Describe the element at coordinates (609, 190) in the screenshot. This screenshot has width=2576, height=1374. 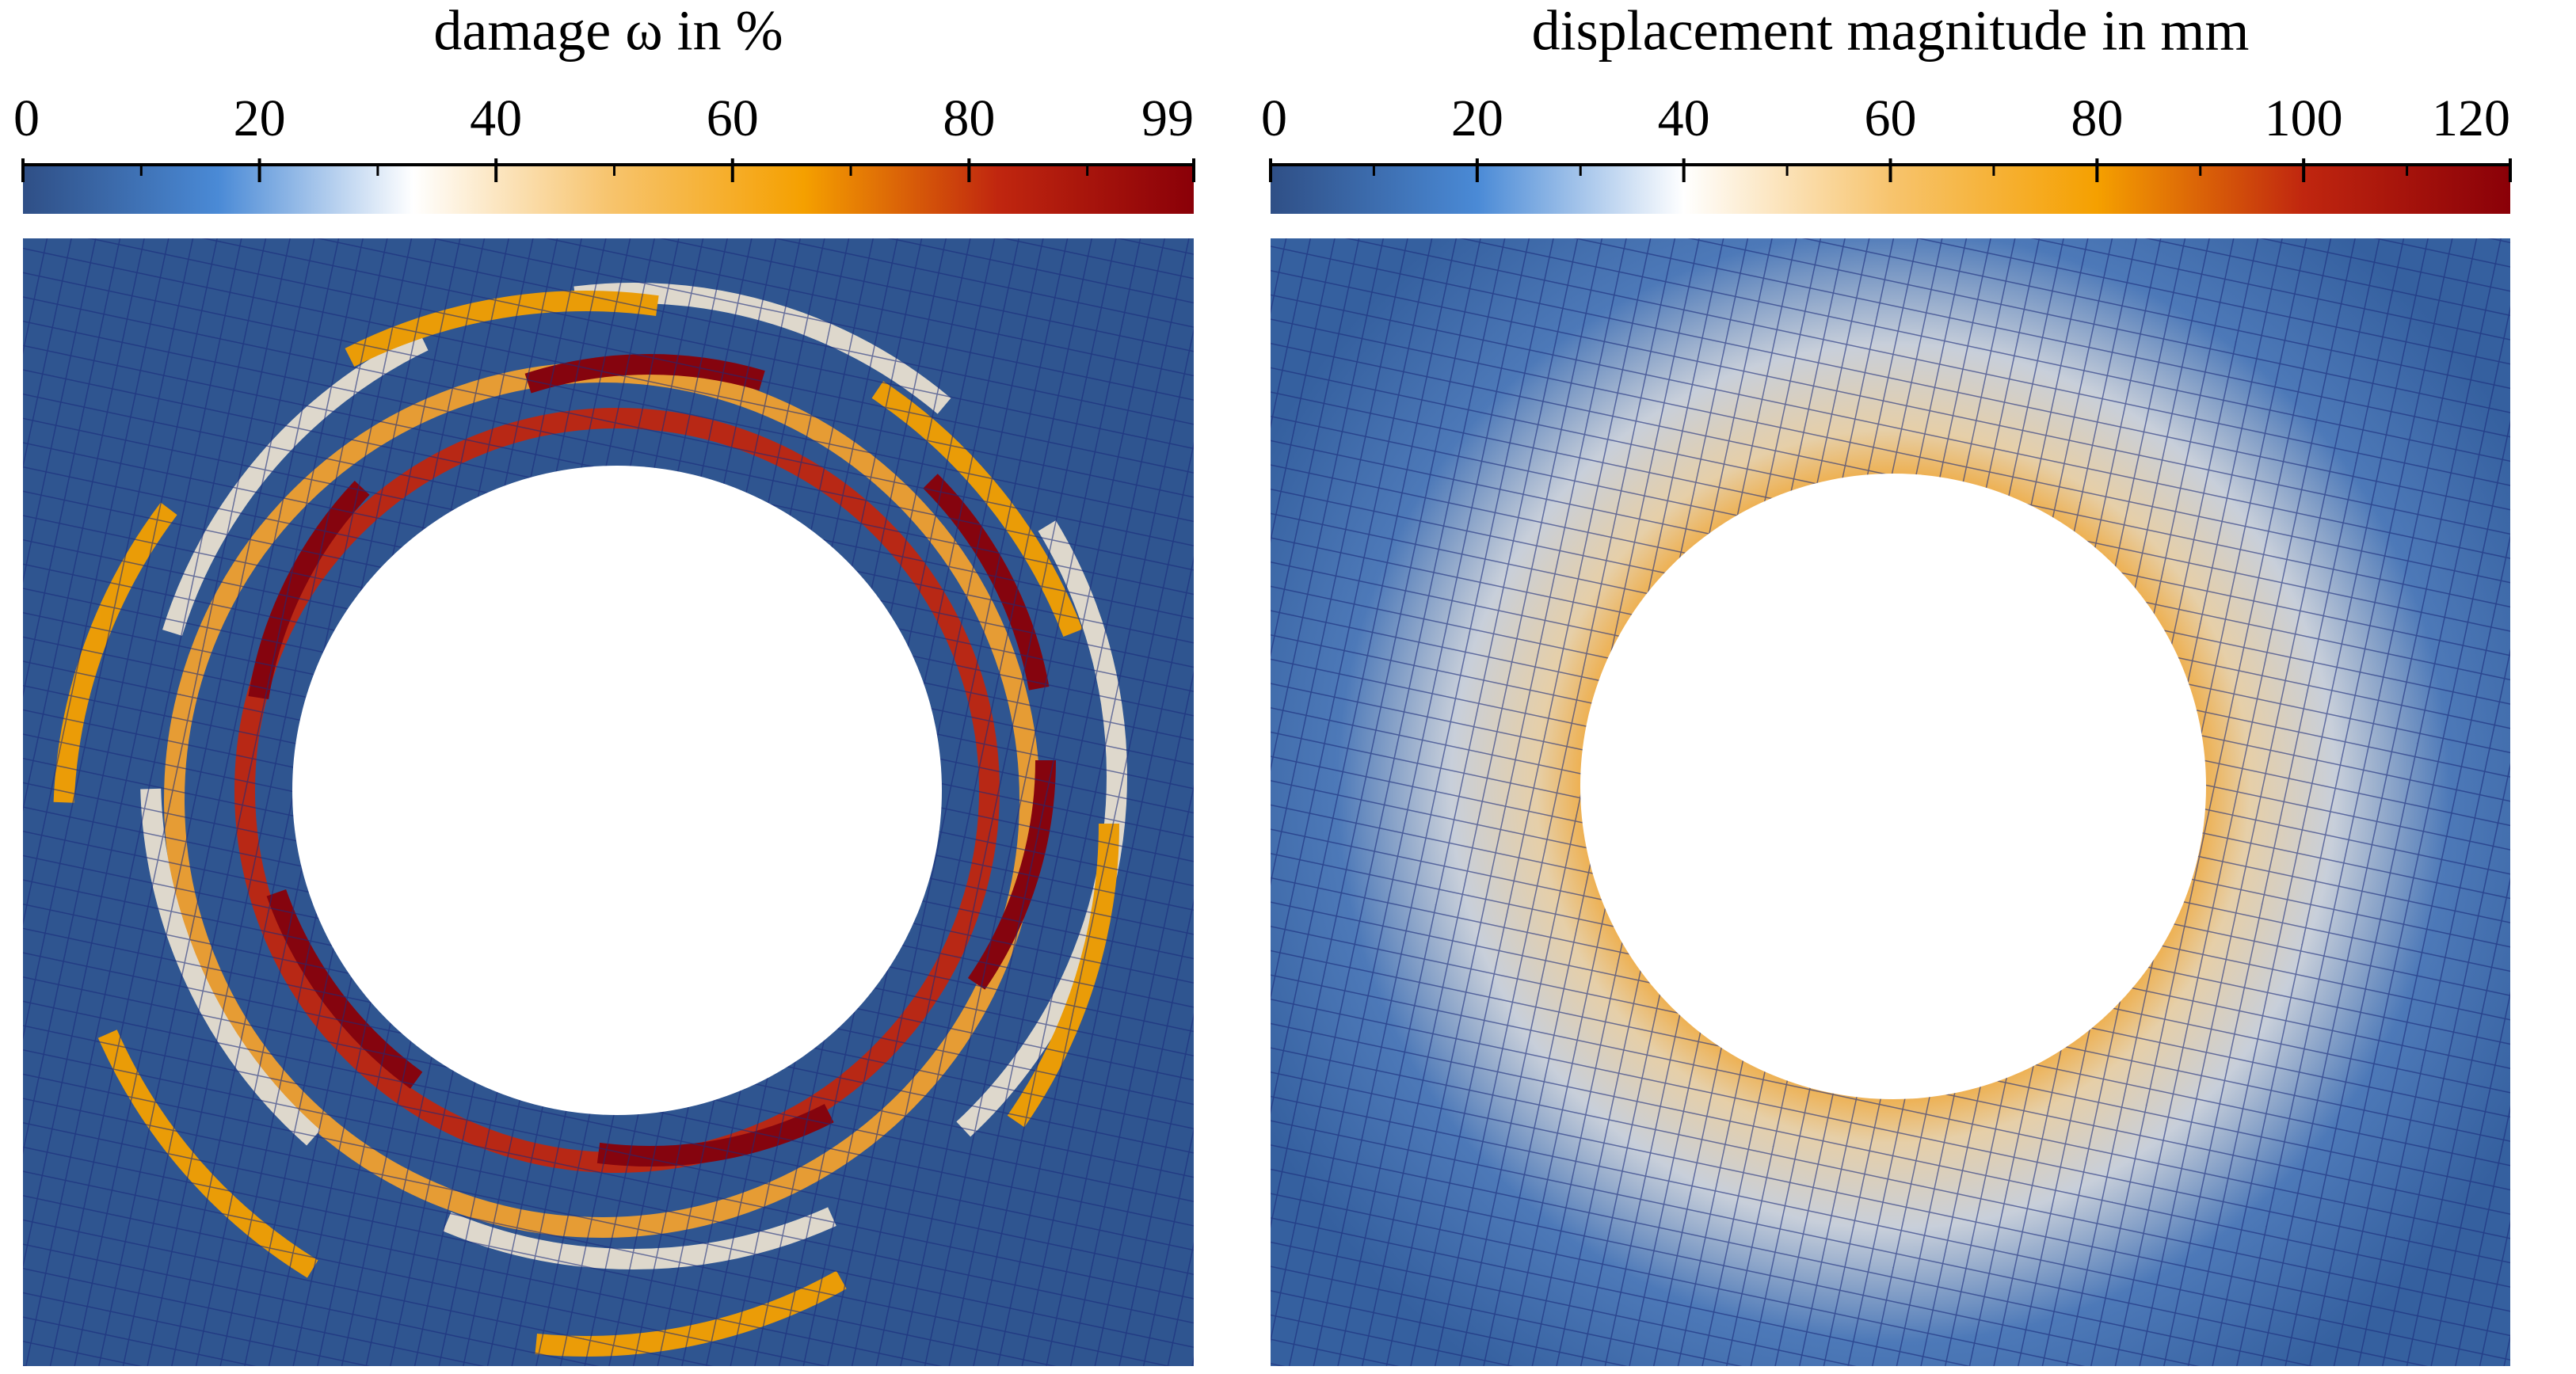
I see `colorbar` at that location.